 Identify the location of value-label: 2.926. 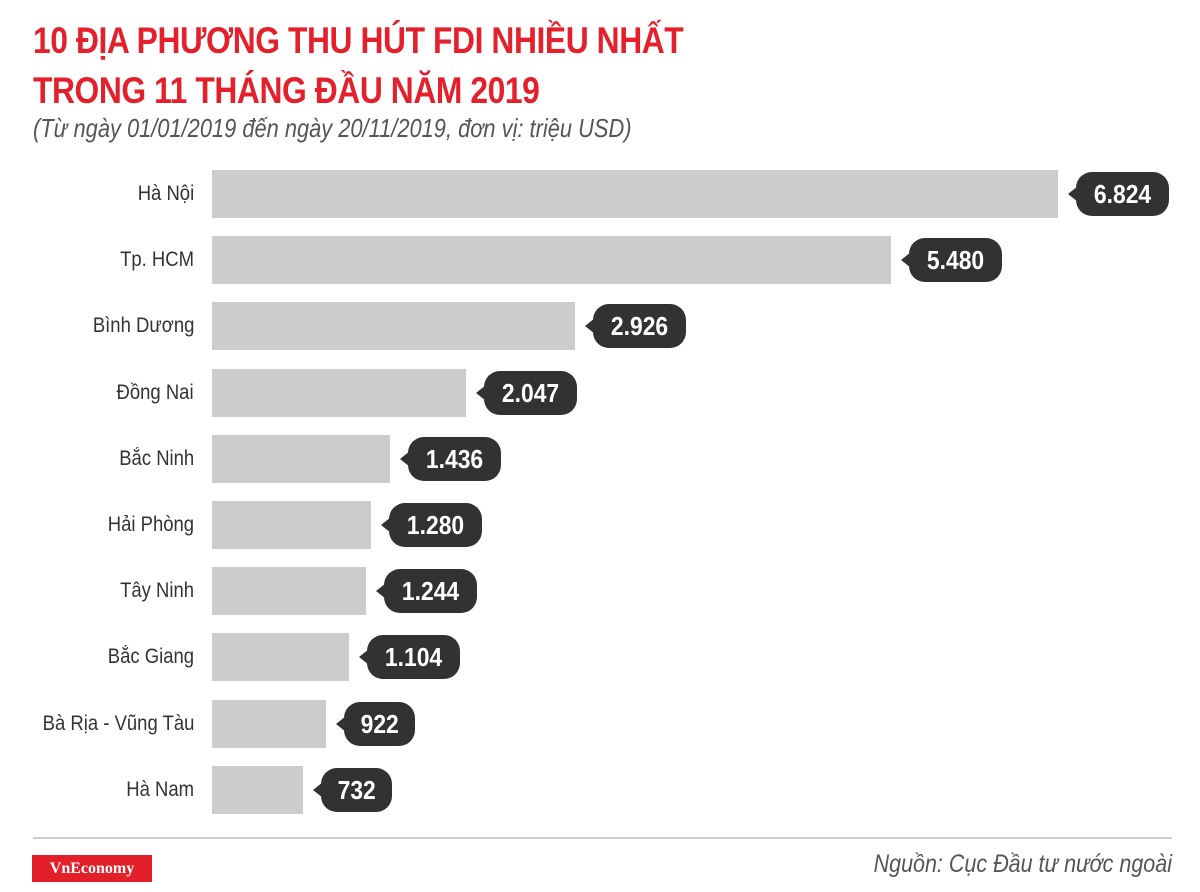
(639, 326).